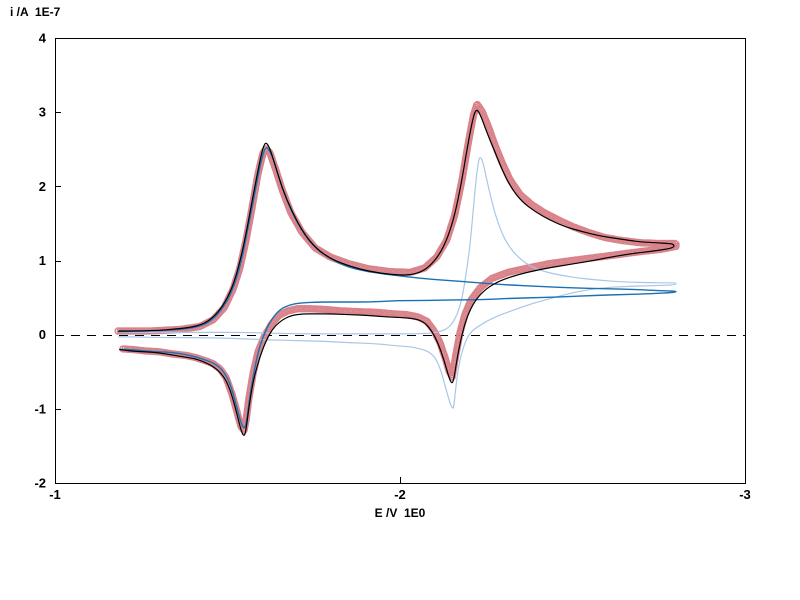  Describe the element at coordinates (42, 112) in the screenshot. I see `y-tick-label: 3` at that location.